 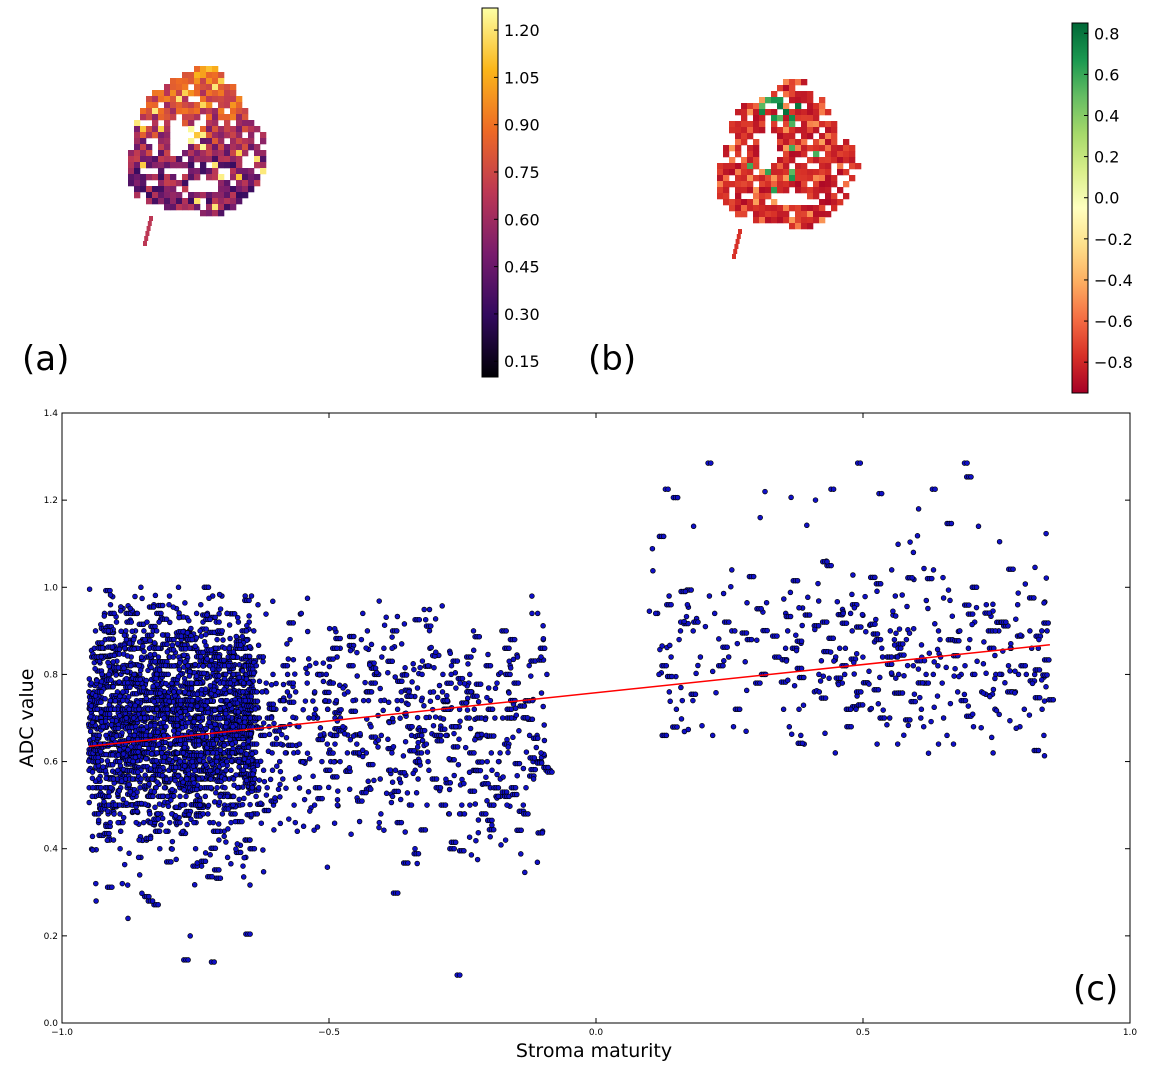 What do you see at coordinates (522, 361) in the screenshot?
I see `colorbar-tick-label: 0.15` at bounding box center [522, 361].